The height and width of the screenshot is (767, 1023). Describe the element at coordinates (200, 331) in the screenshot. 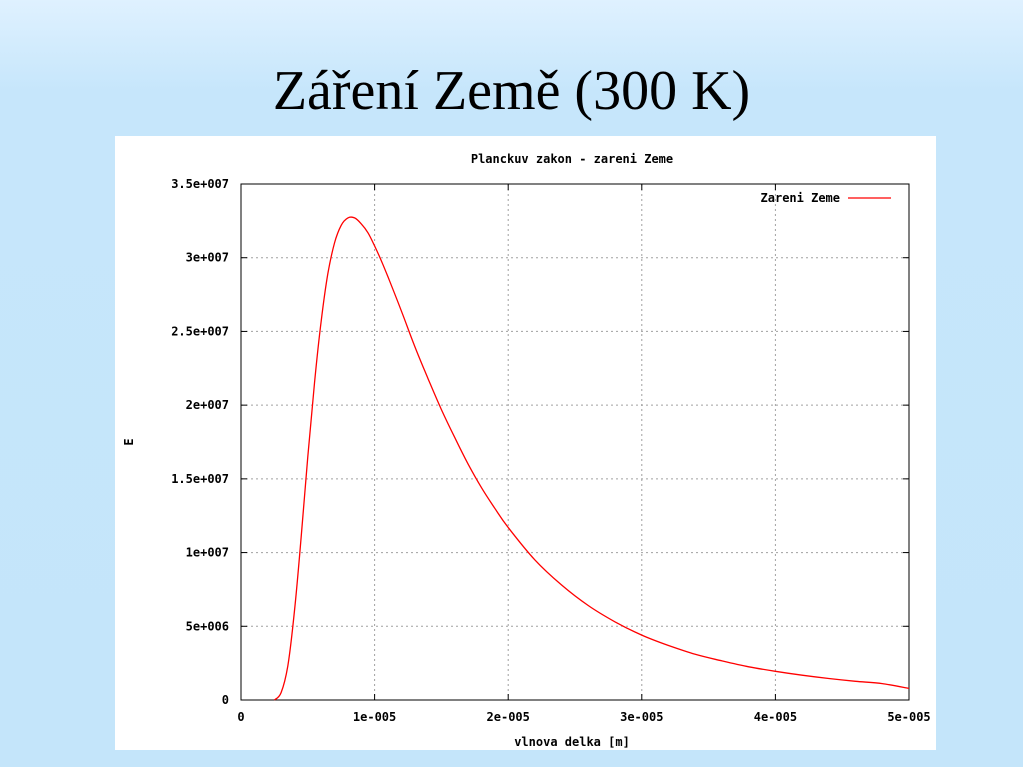

I see `y-tick-label: 2.5e+007` at that location.